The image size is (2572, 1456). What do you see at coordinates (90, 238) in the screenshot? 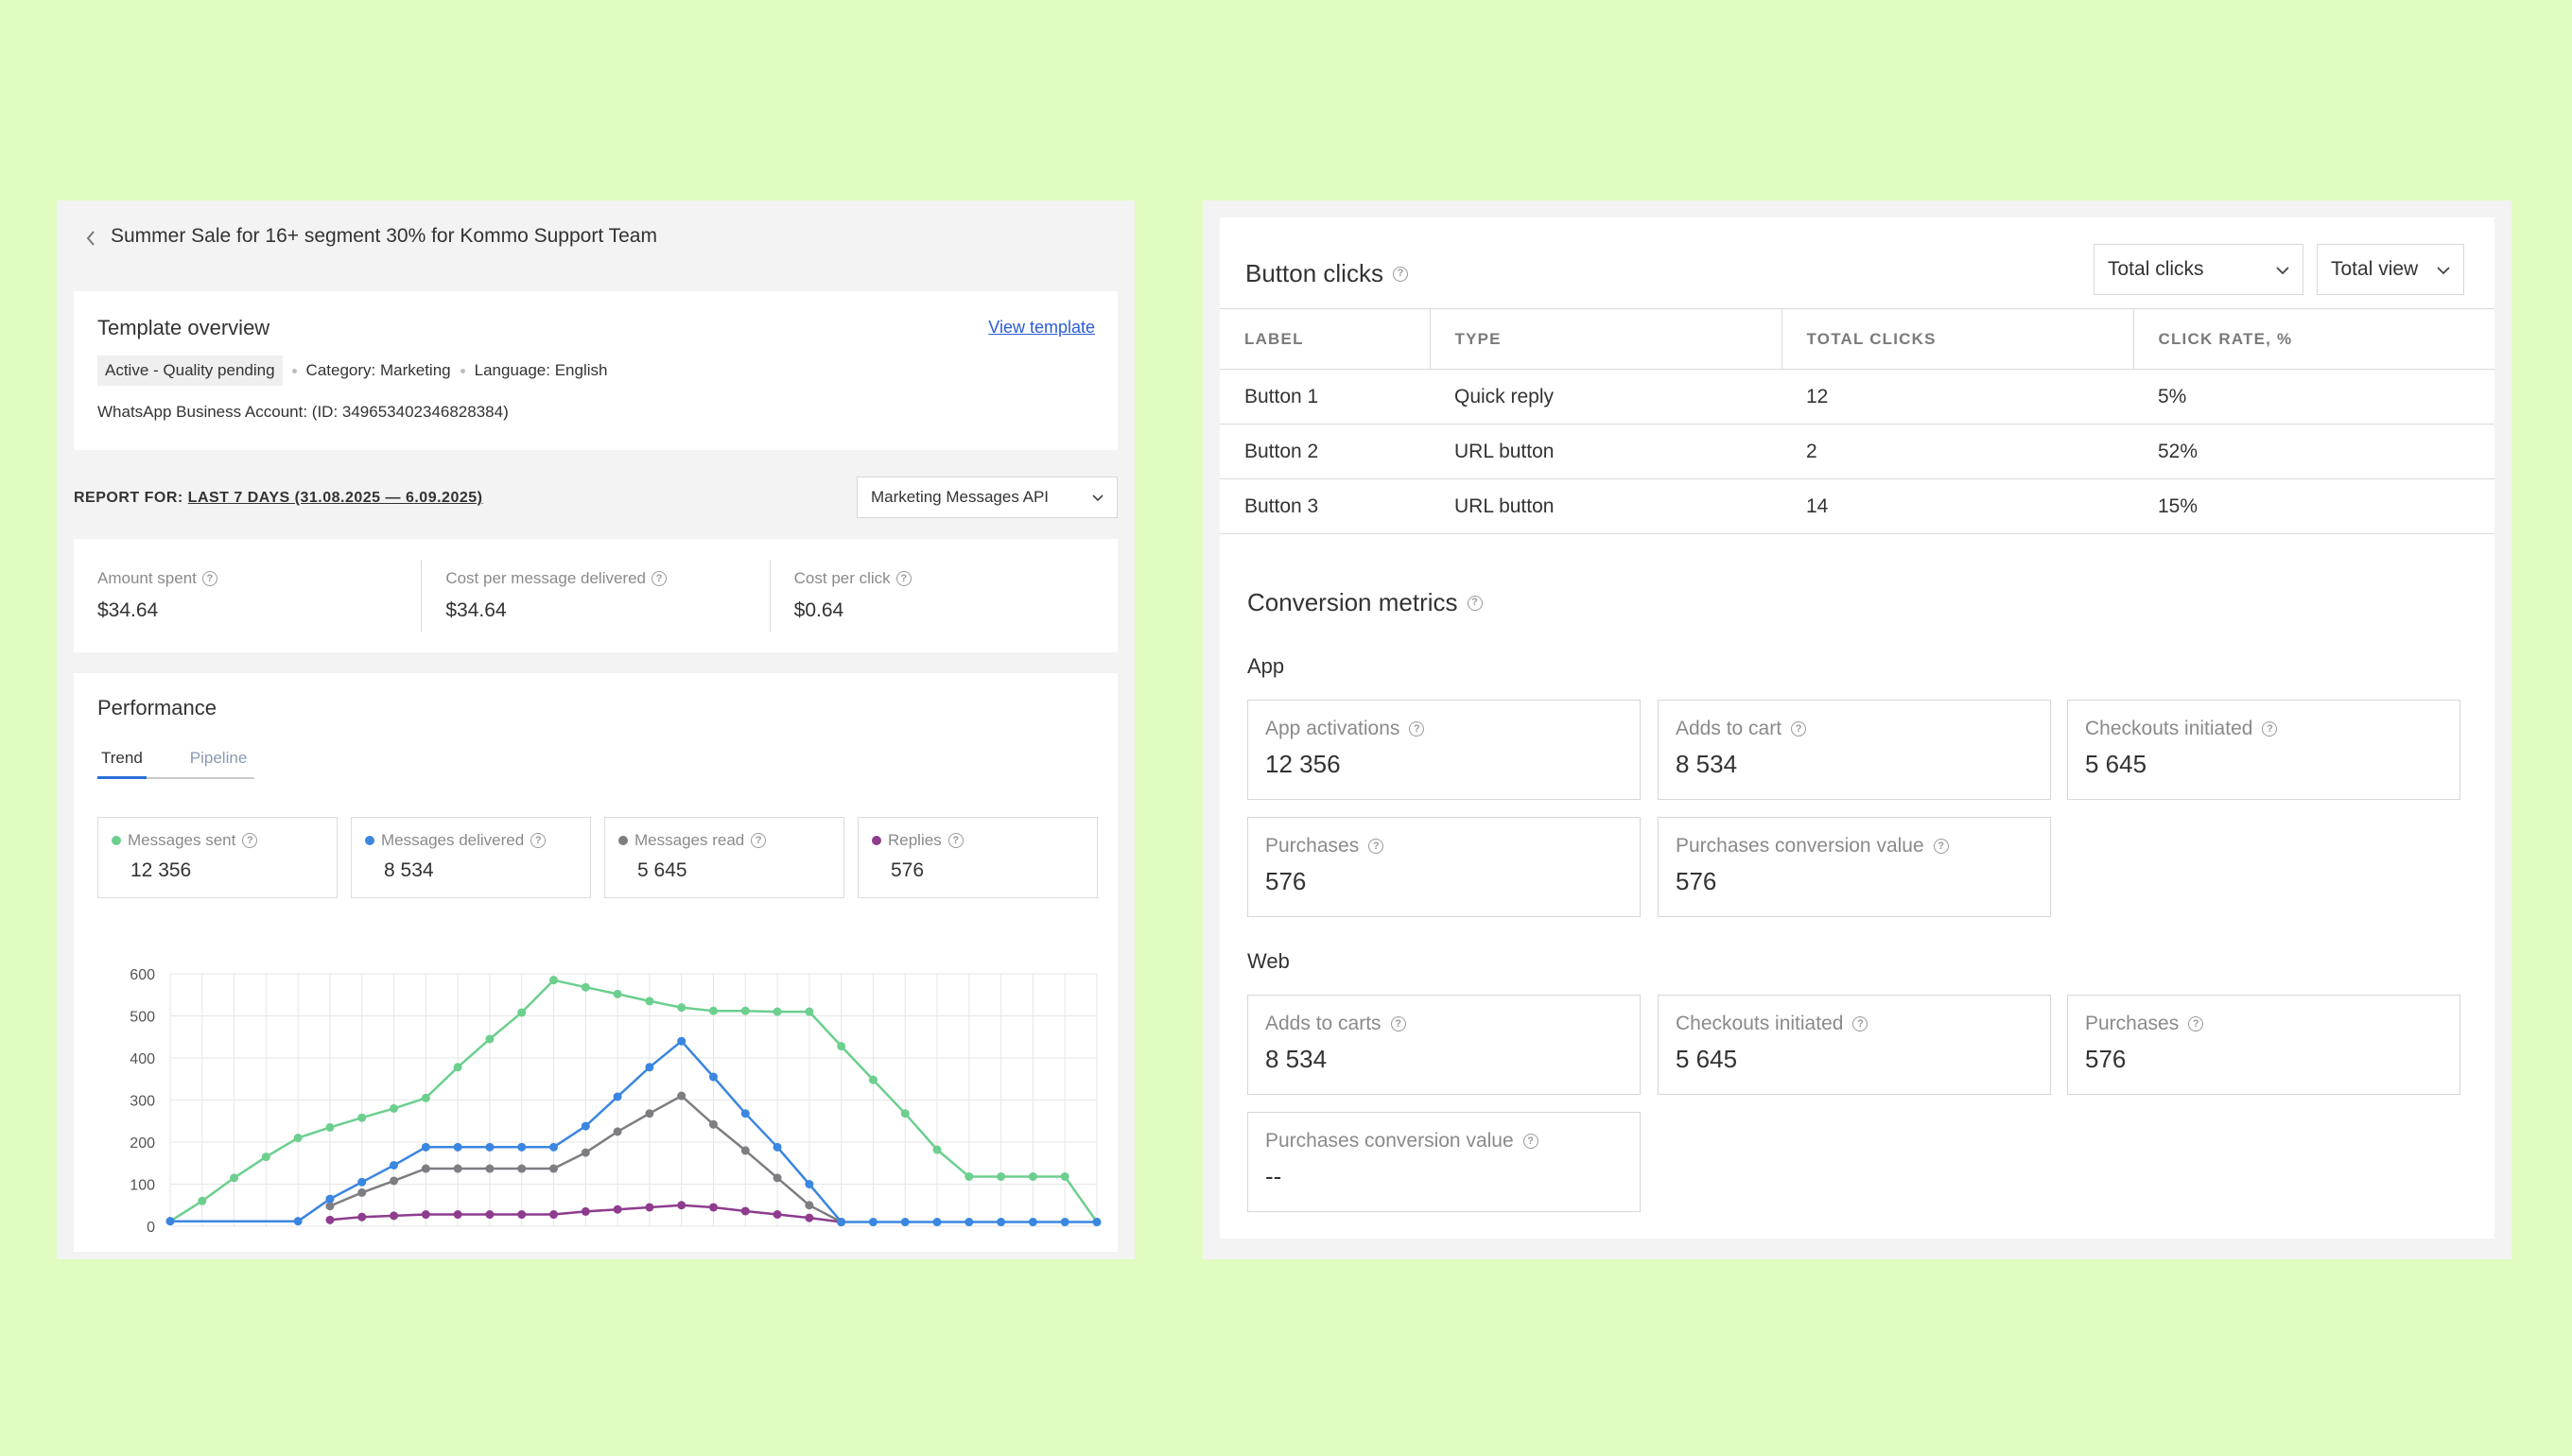
I see `chevron-left-icon` at bounding box center [90, 238].